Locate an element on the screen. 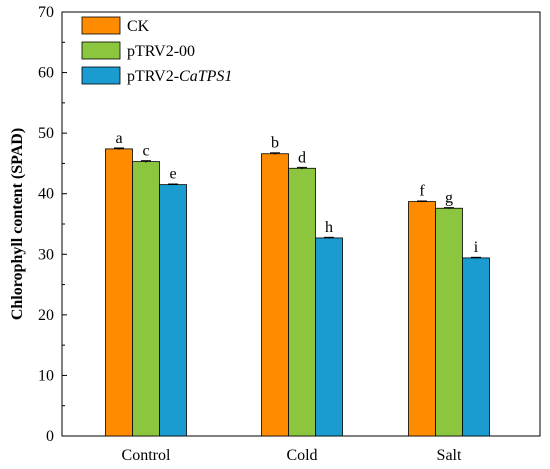  y-tick-label: 70 is located at coordinates (46, 12).